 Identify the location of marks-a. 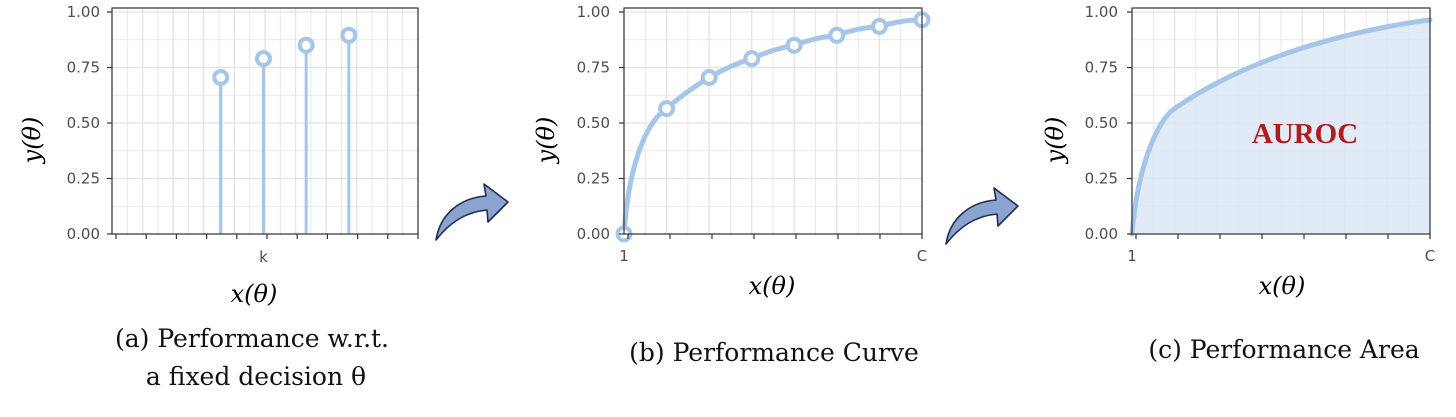
(285, 130).